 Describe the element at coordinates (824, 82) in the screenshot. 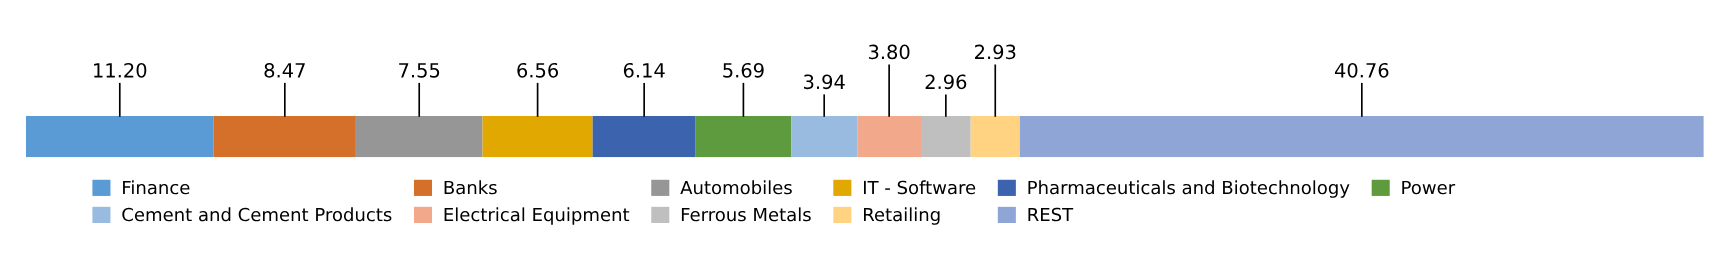

I see `data-label: 3.94` at that location.